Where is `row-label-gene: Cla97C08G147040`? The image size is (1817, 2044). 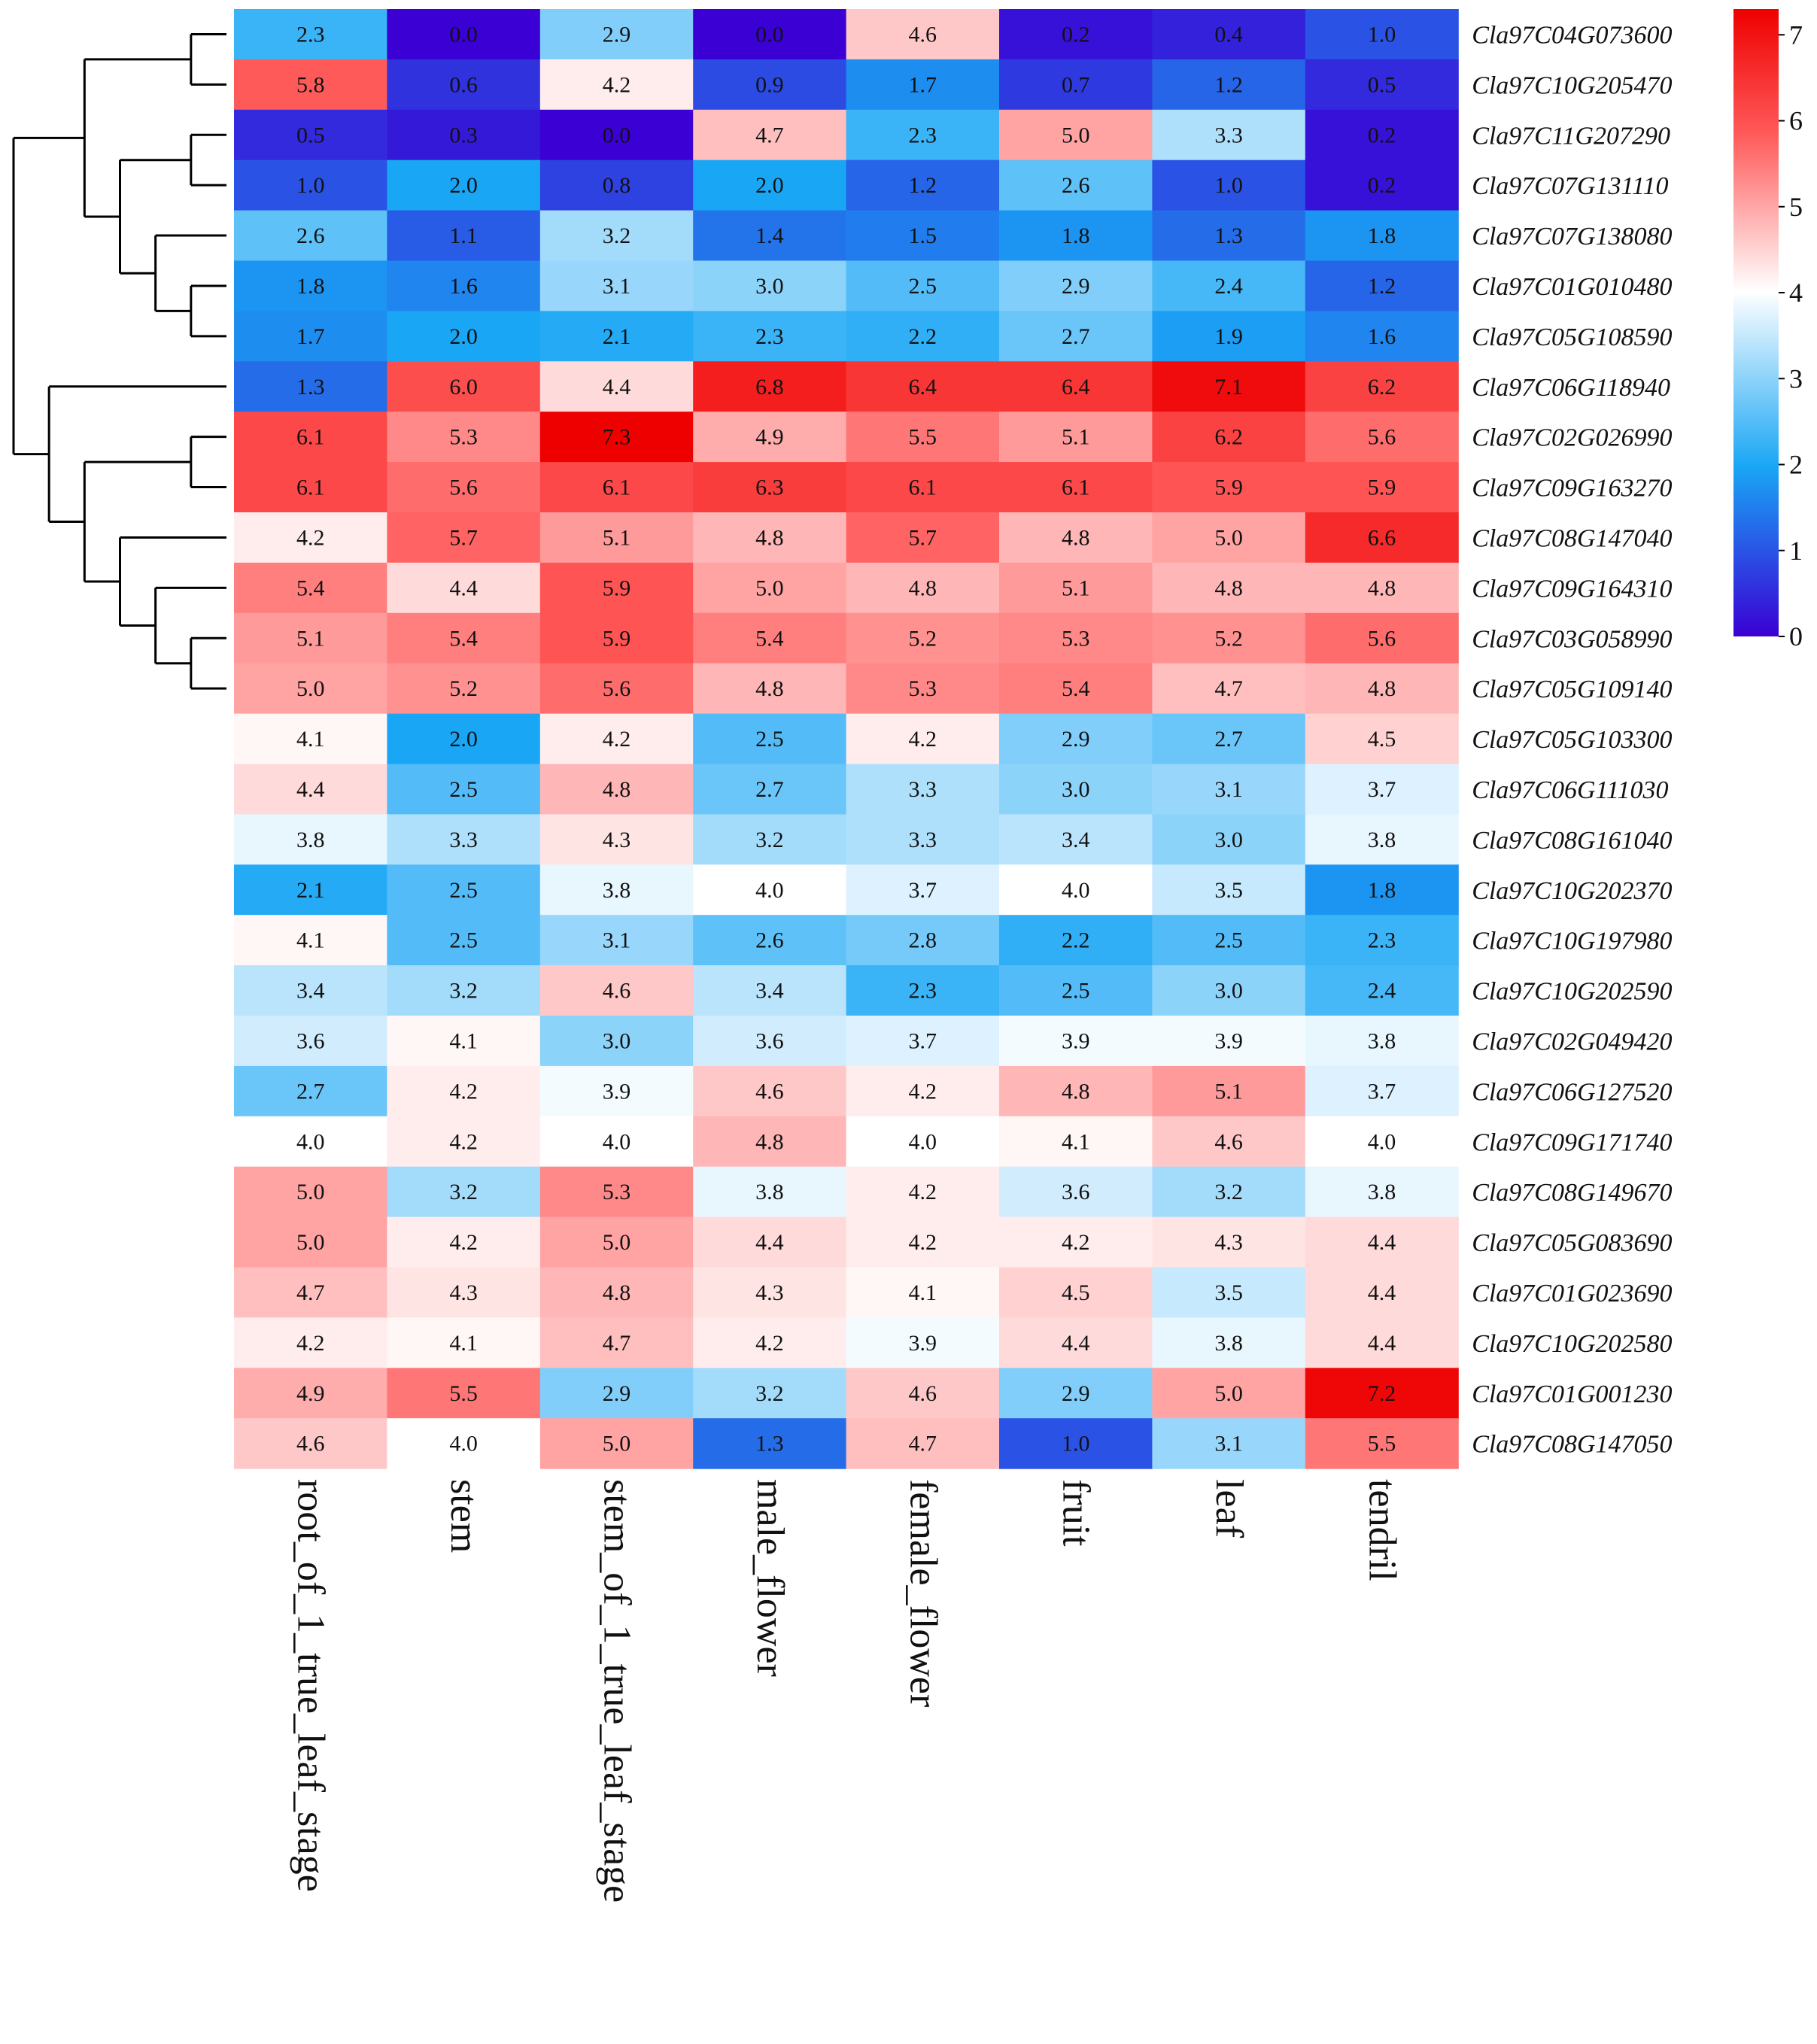
row-label-gene: Cla97C08G147040 is located at coordinates (1572, 538).